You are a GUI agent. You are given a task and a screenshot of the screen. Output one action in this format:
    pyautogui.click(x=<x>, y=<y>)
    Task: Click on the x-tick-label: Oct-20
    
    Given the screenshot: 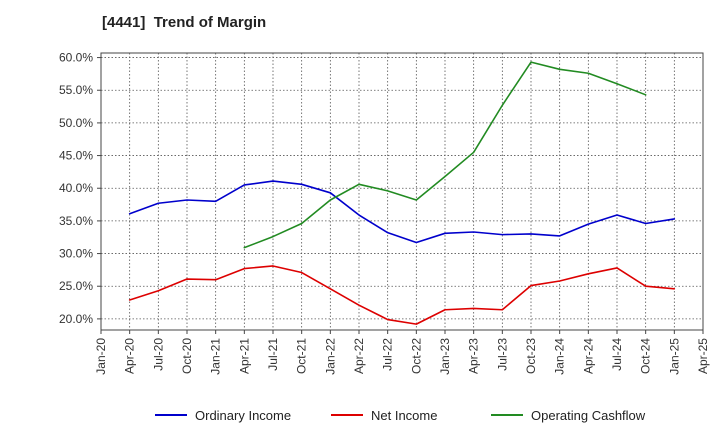 What is the action you would take?
    pyautogui.click(x=187, y=356)
    